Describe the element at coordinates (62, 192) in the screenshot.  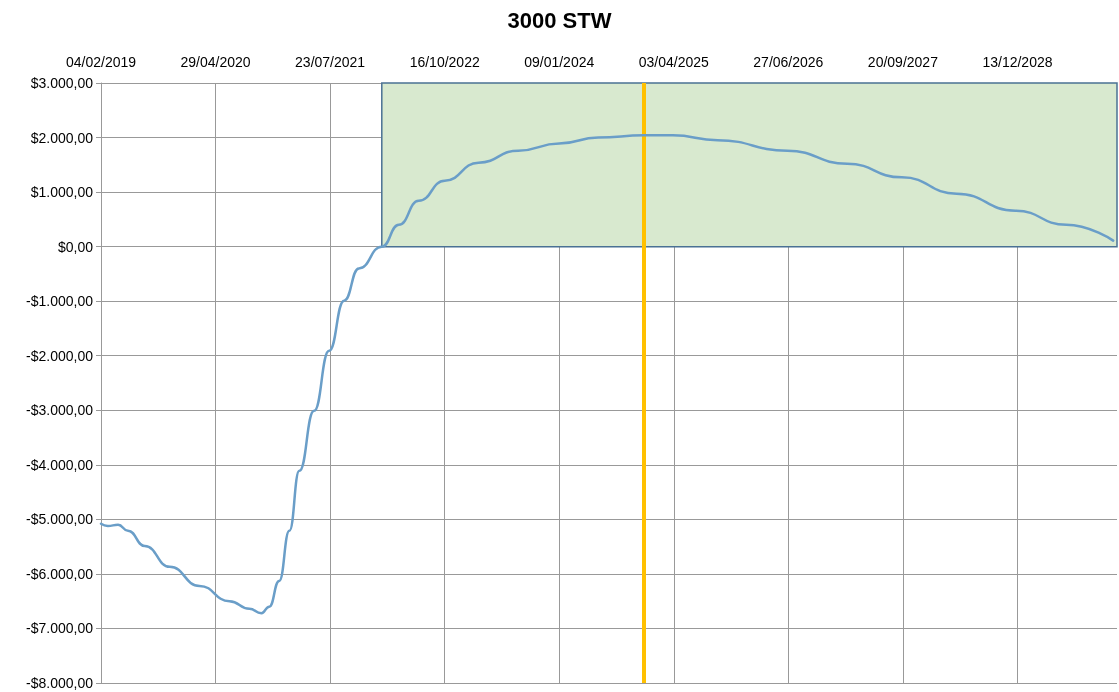
I see `y-tick-label: $1.000,00` at that location.